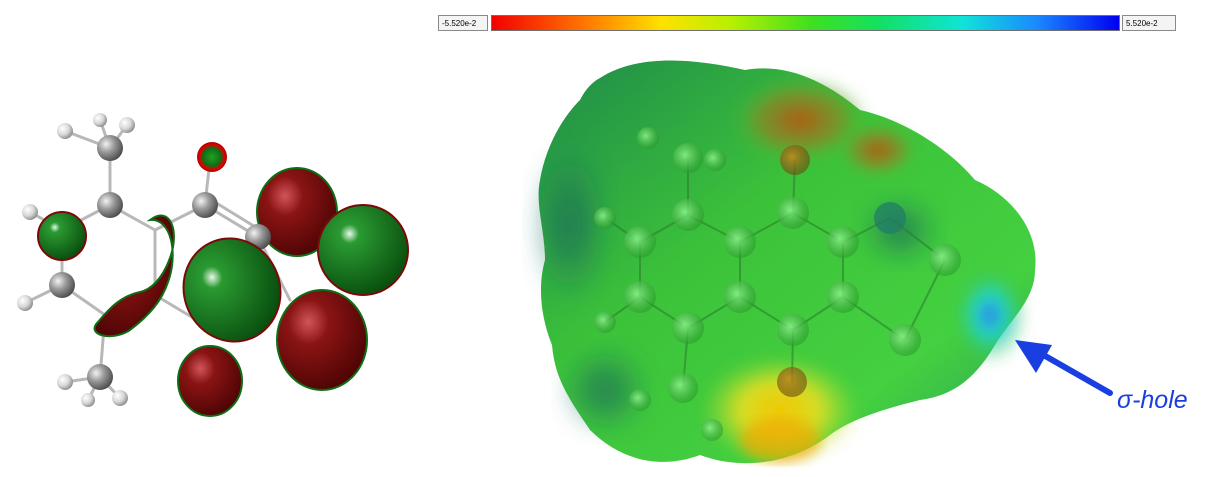 Image resolution: width=1216 pixels, height=477 pixels. What do you see at coordinates (805, 23) in the screenshot?
I see `color-scale-bar` at bounding box center [805, 23].